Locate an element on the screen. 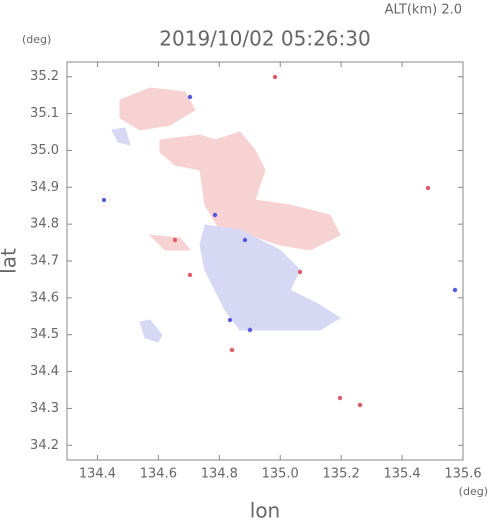  x-tick-label: 134.8 is located at coordinates (219, 474).